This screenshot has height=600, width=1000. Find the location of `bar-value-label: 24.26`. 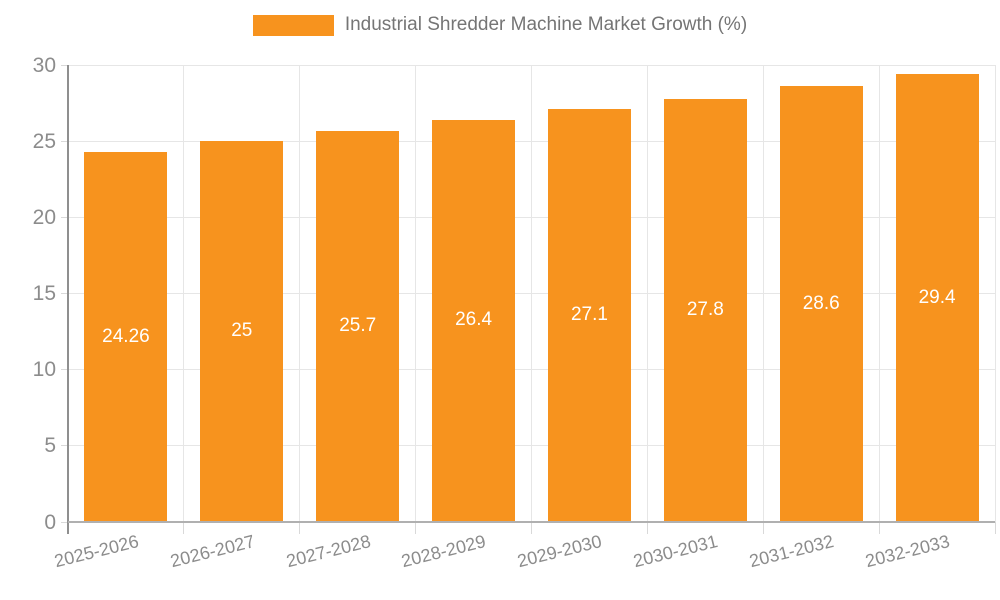

bar-value-label: 24.26 is located at coordinates (126, 336).